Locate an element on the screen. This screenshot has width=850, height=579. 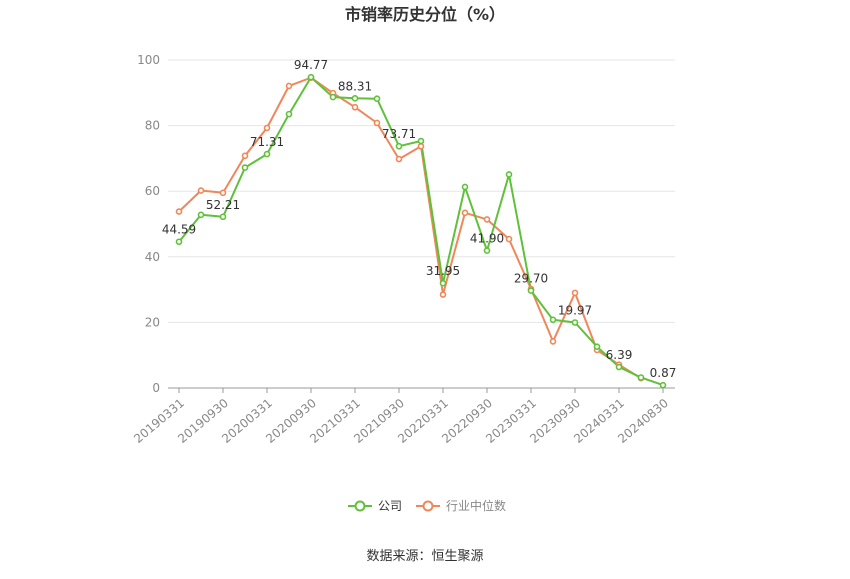
y-tick-label: 100 is located at coordinates (148, 60).